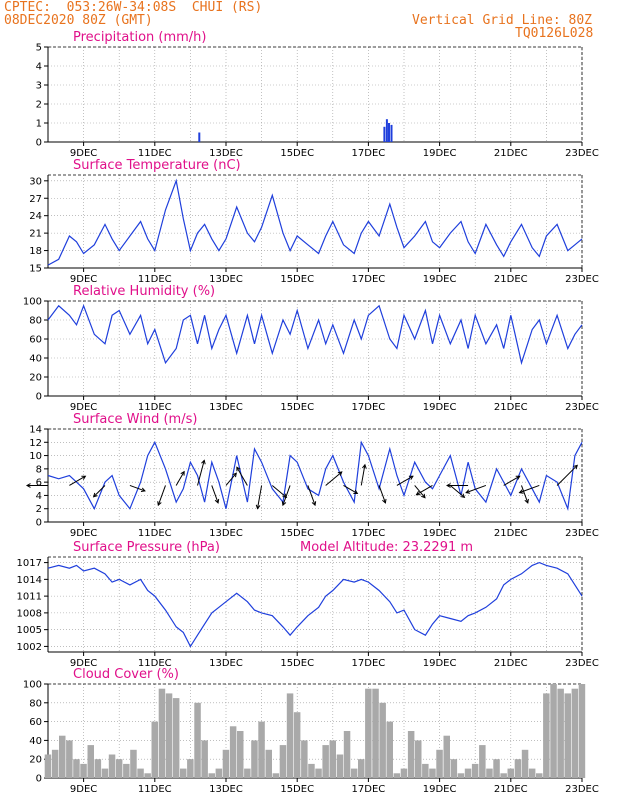 Image resolution: width=618 pixels, height=800 pixels. I want to click on panel-title: Surface Pressure (hPa), so click(146, 547).